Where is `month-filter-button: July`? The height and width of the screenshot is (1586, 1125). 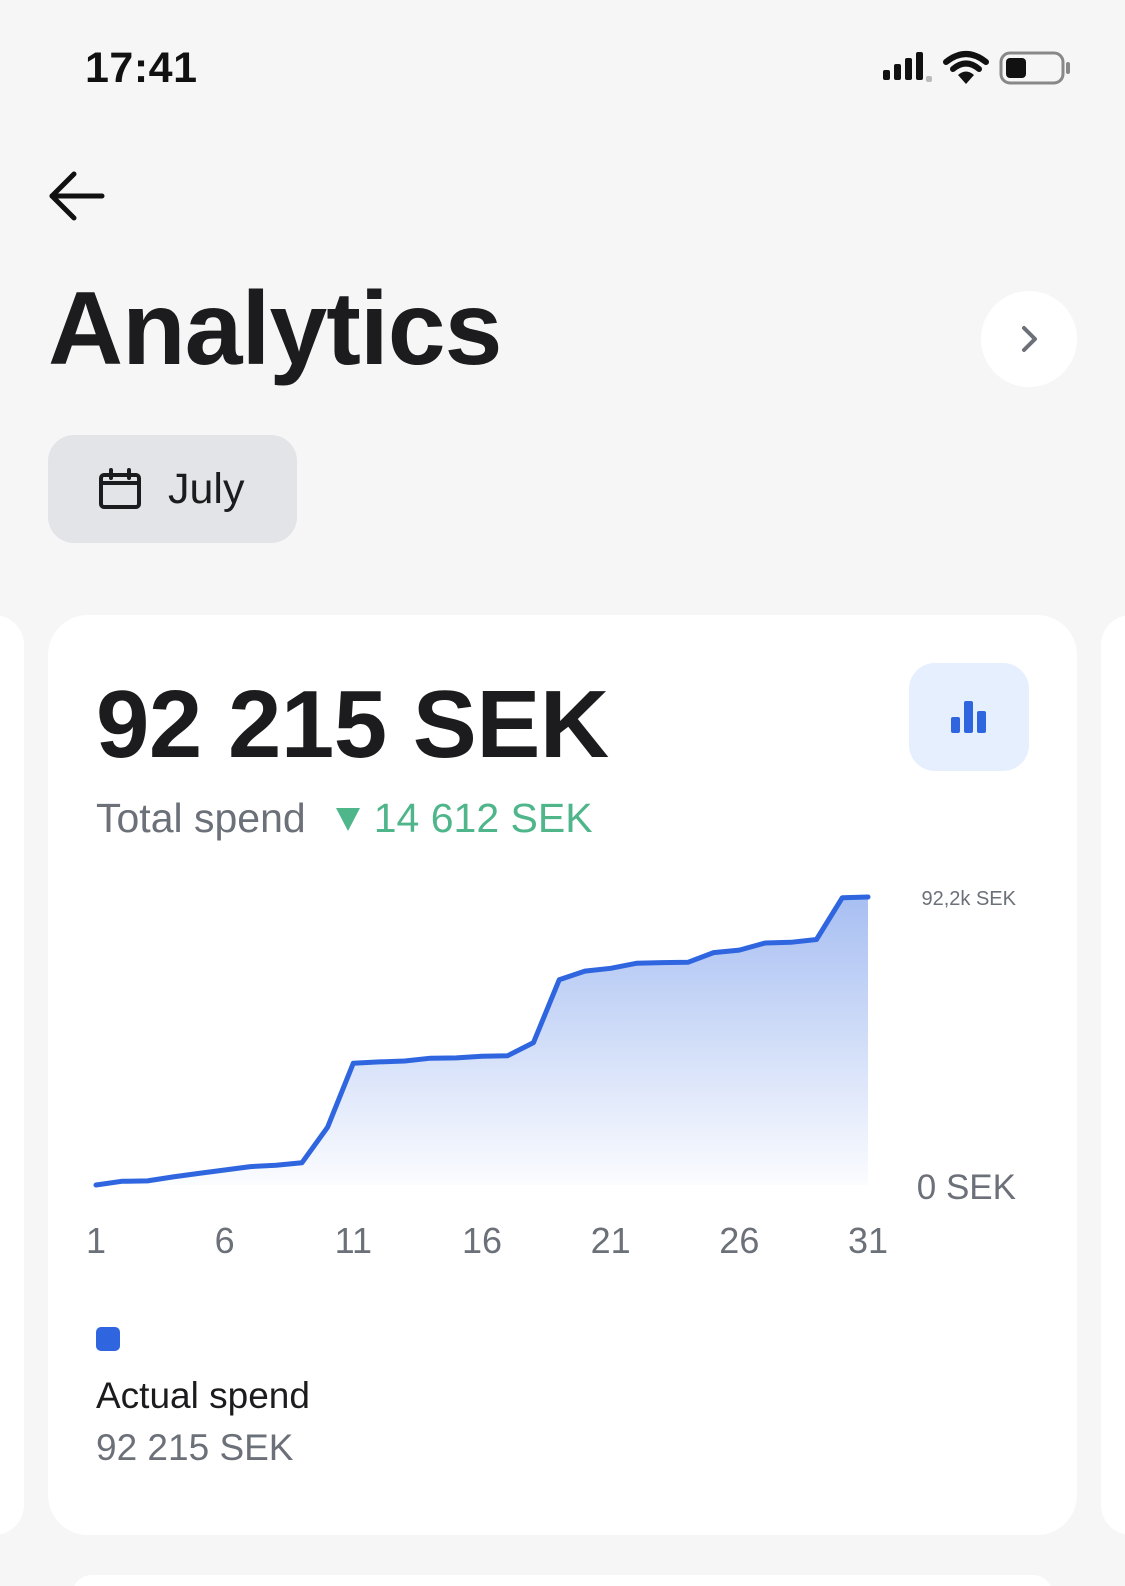 month-filter-button: July is located at coordinates (172, 489).